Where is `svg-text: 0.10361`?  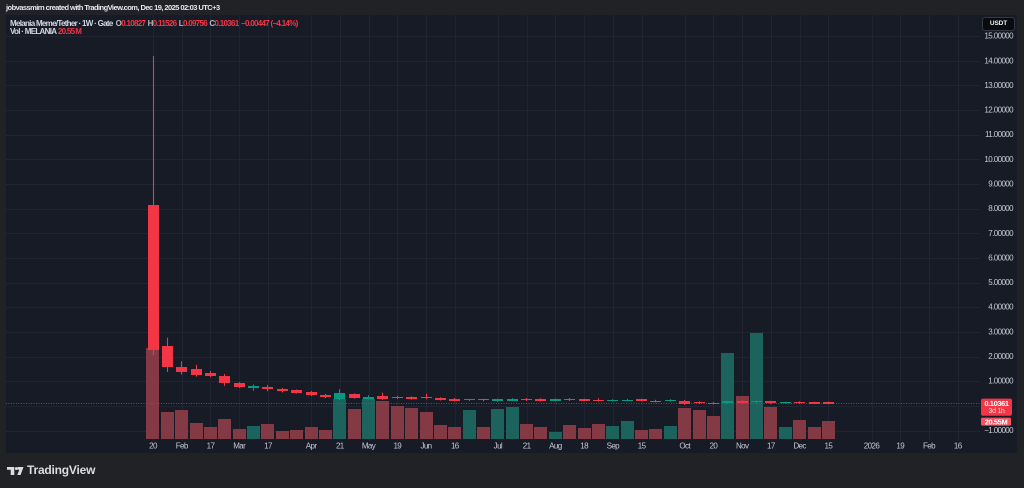
svg-text: 0.10361 is located at coordinates (996, 403).